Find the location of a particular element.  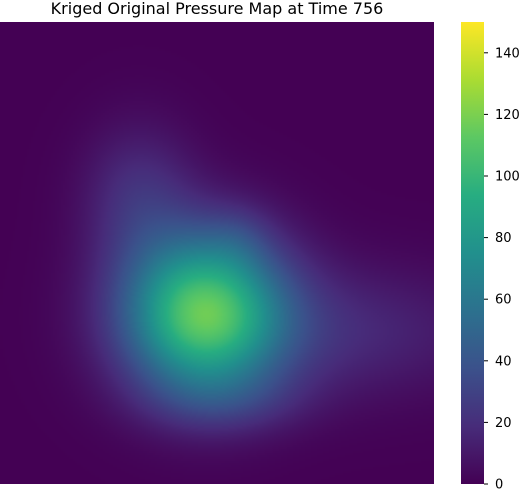

colorbar-tick-label: 140 is located at coordinates (507, 53).